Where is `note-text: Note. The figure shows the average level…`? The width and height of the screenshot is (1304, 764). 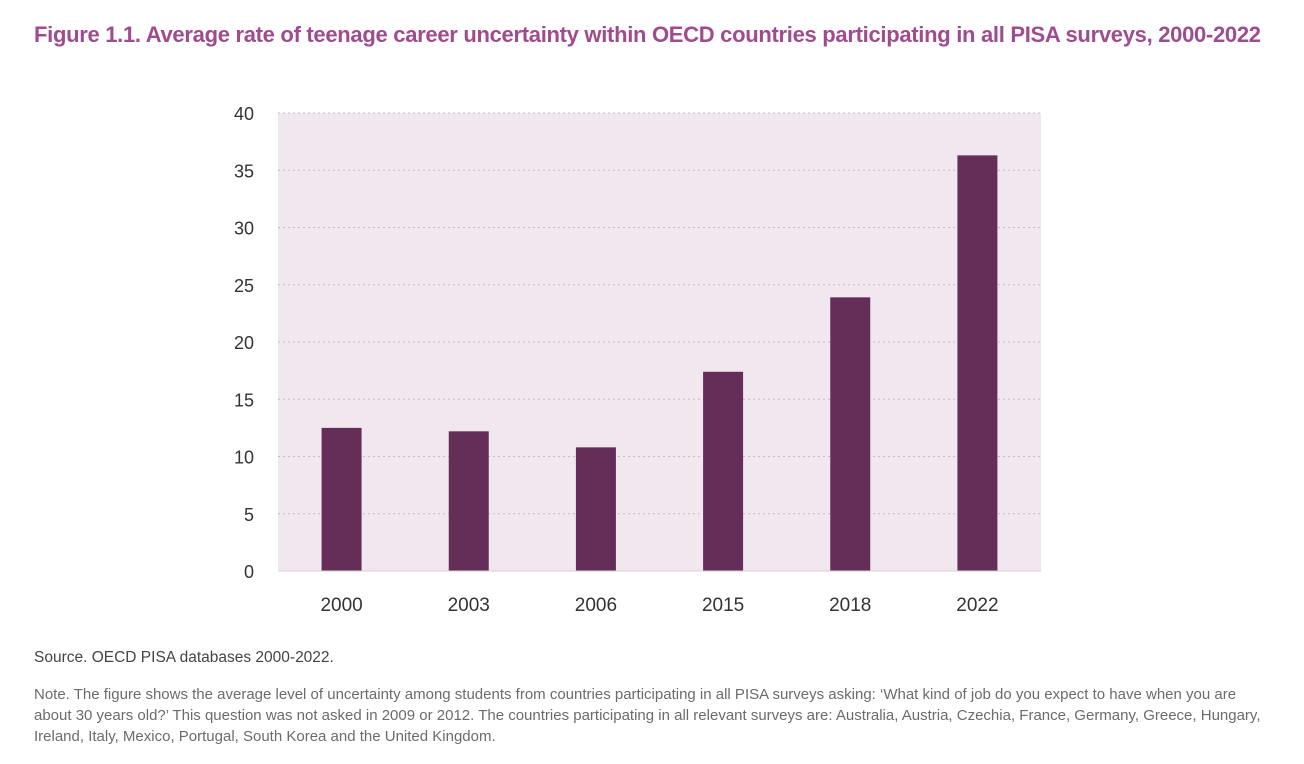
note-text: Note. The figure shows the average level… is located at coordinates (647, 715).